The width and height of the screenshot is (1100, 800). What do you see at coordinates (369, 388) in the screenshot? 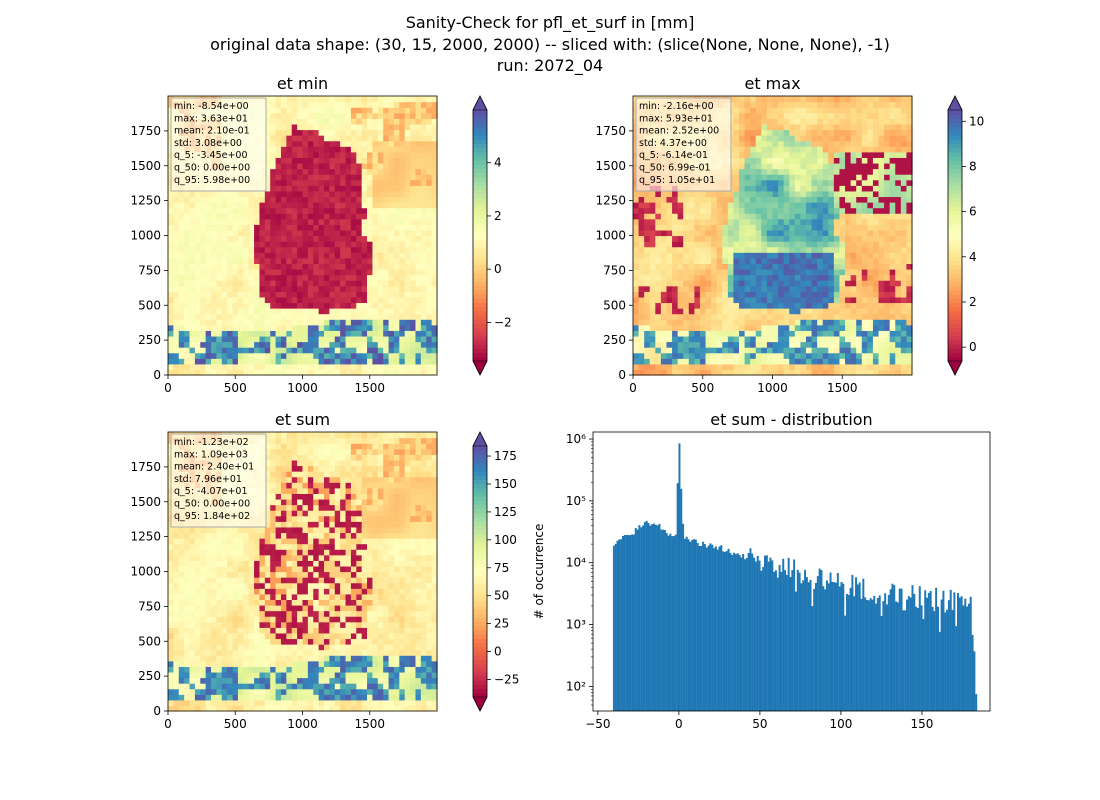
I see `x-tick-label: 1500` at bounding box center [369, 388].